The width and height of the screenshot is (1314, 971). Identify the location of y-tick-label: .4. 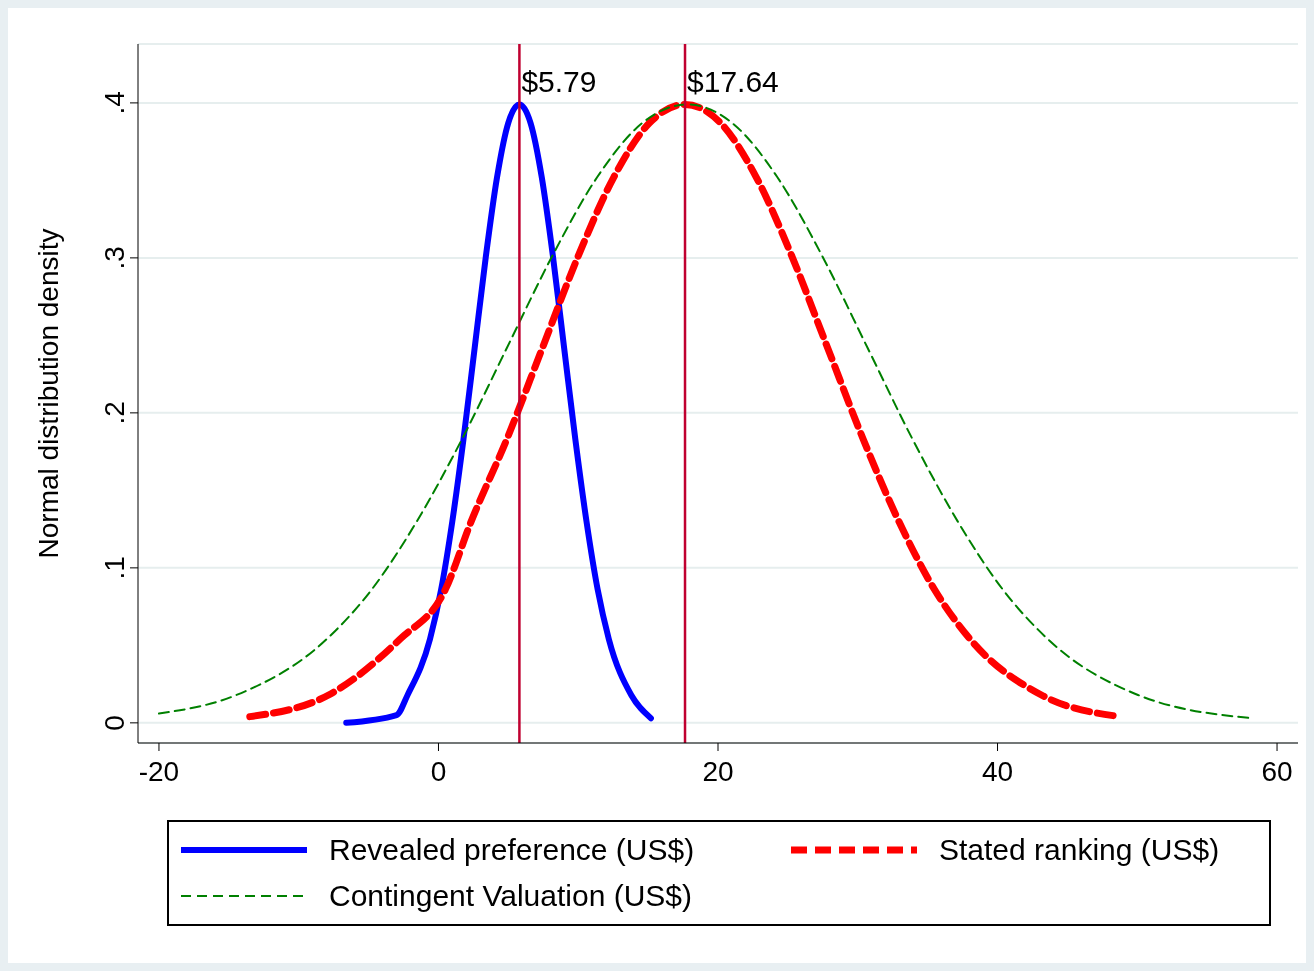
(114, 103).